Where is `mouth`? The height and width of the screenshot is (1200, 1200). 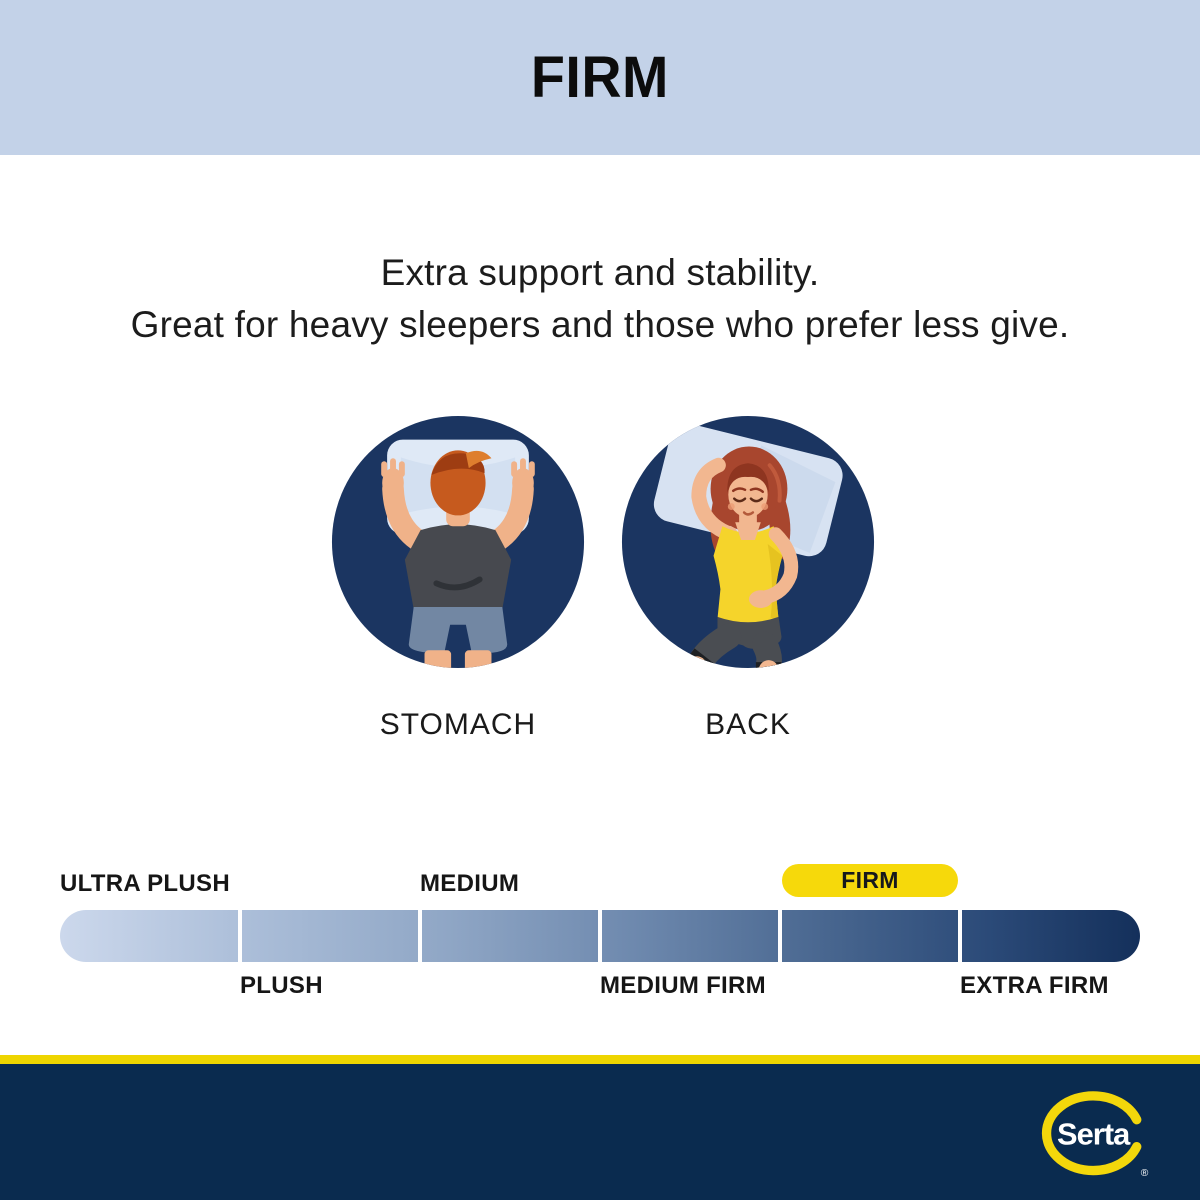
mouth is located at coordinates (748, 513).